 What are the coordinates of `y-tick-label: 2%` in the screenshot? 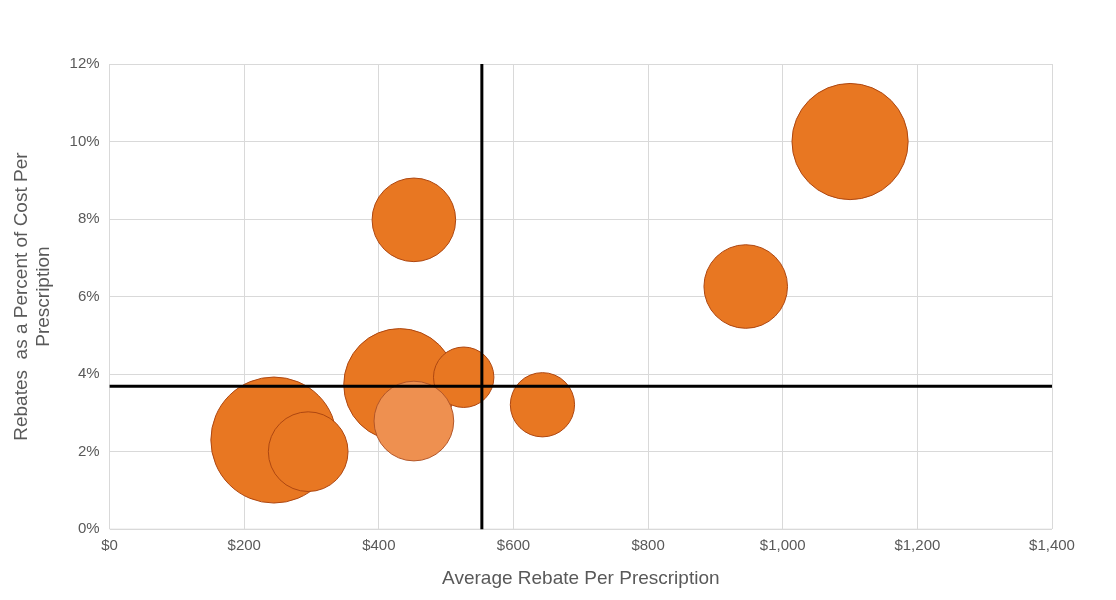 It's located at (88, 450).